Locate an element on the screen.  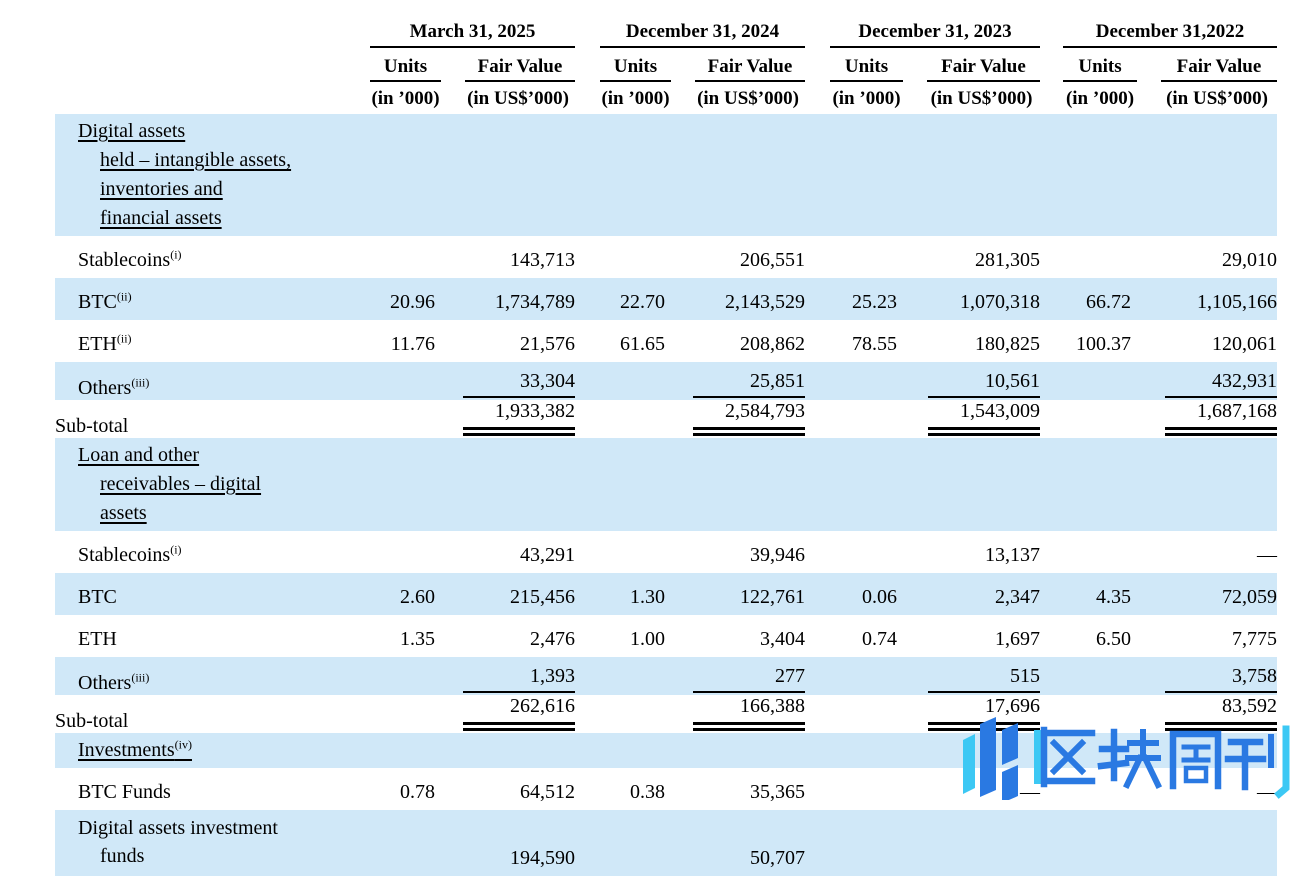
units-cell: 1.00 is located at coordinates (635, 636).